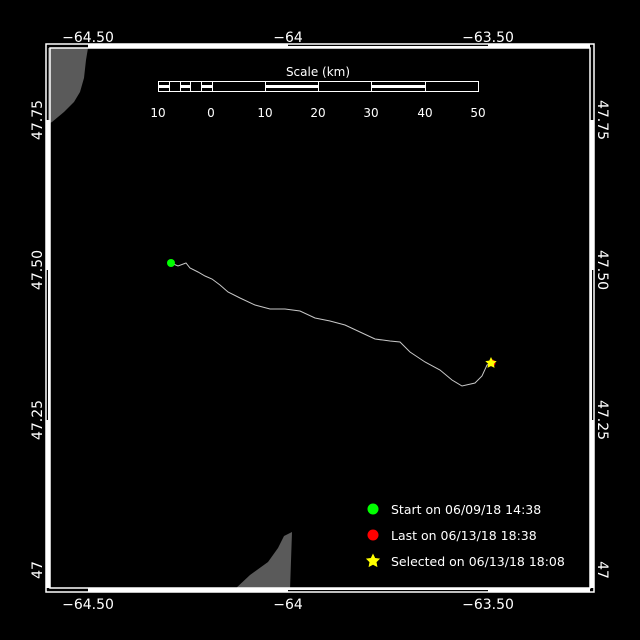  I want to click on coastline-land-top-left, so click(68, 86).